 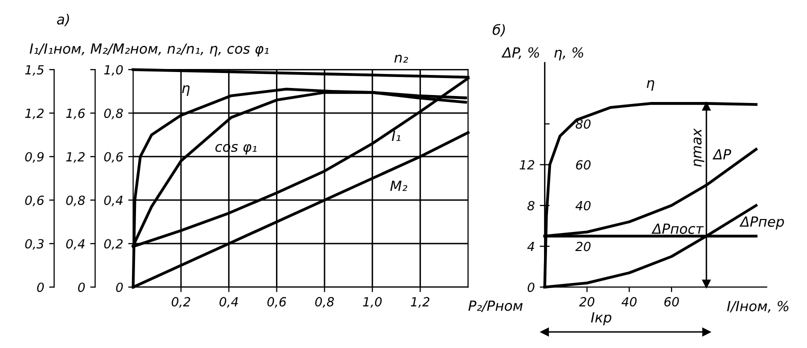 I want to click on y2-tick-label: 0,9, so click(x=34, y=157).